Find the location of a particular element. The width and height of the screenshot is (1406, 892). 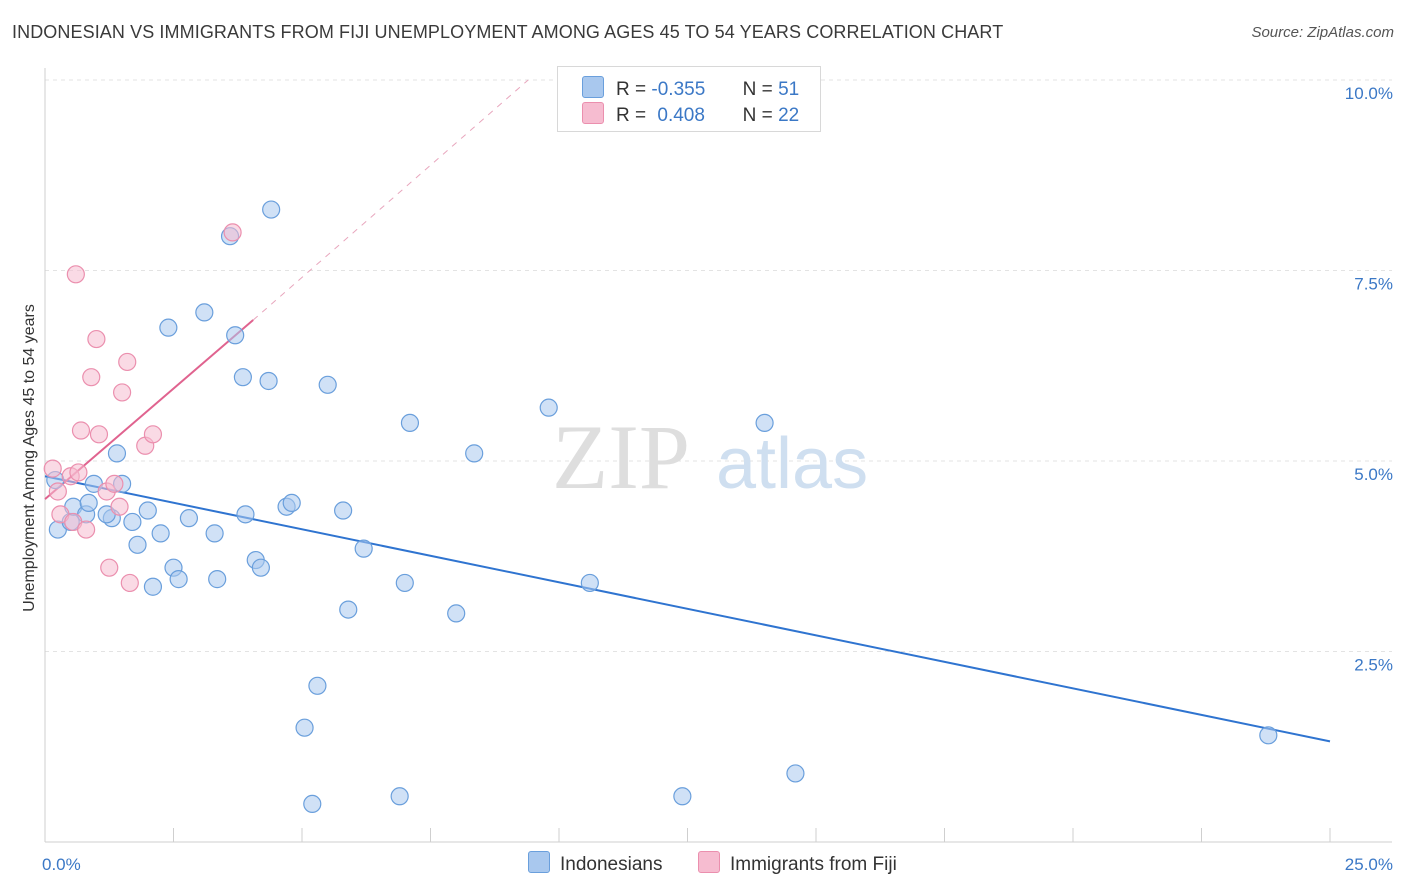

legend-n-value: 22 is located at coordinates (789, 115).